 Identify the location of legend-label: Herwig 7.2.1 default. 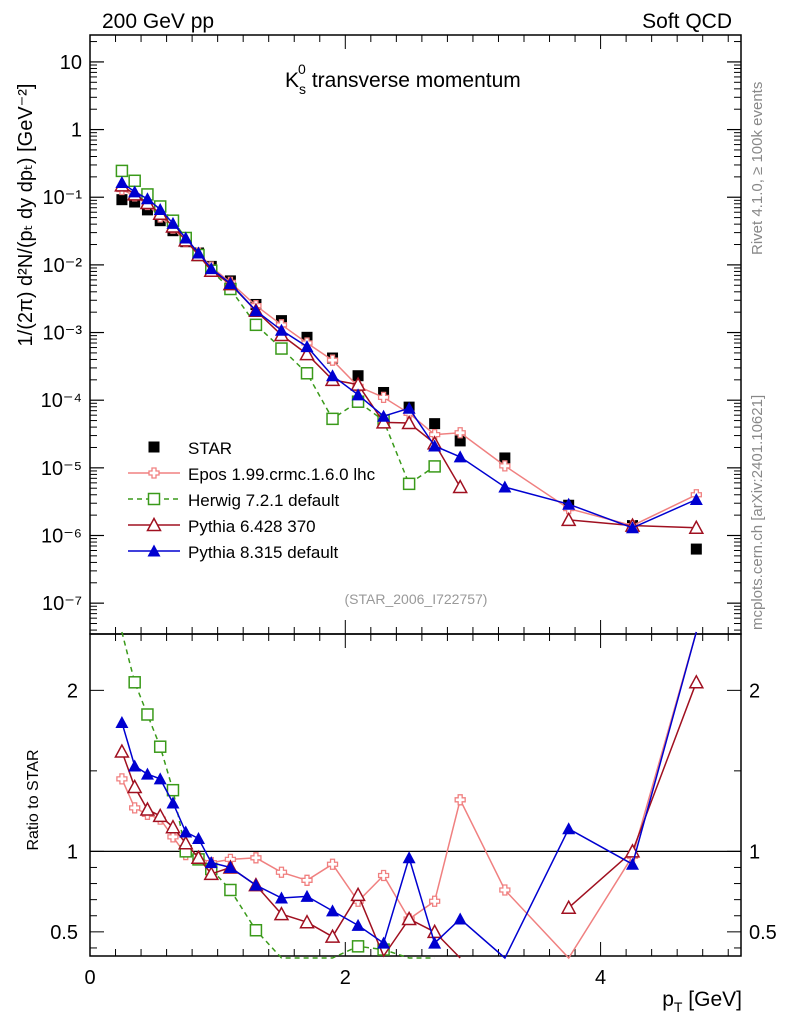
(263, 500).